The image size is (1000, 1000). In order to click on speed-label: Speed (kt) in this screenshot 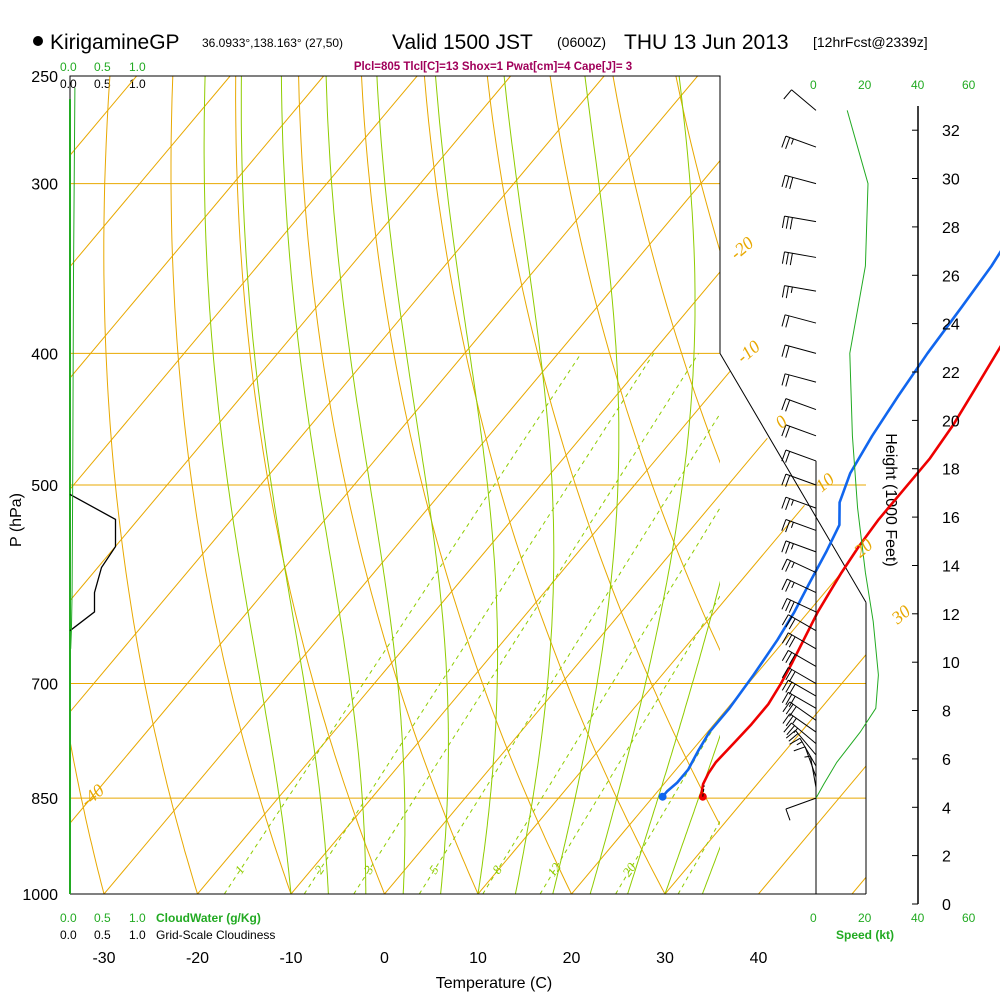, I will do `click(865, 935)`.